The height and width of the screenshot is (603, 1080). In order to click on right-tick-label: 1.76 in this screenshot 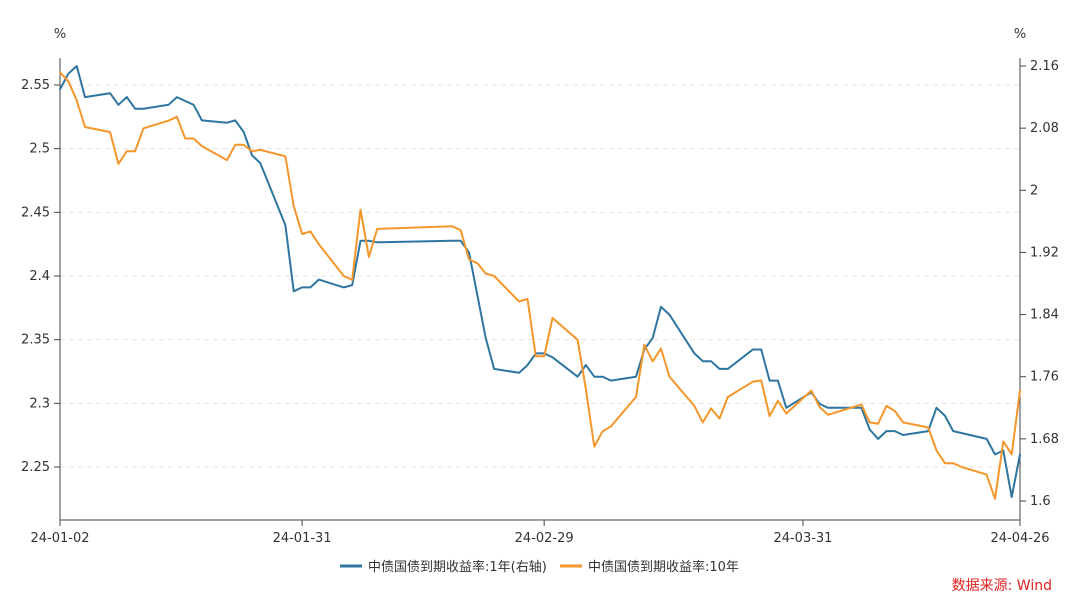, I will do `click(1044, 377)`.